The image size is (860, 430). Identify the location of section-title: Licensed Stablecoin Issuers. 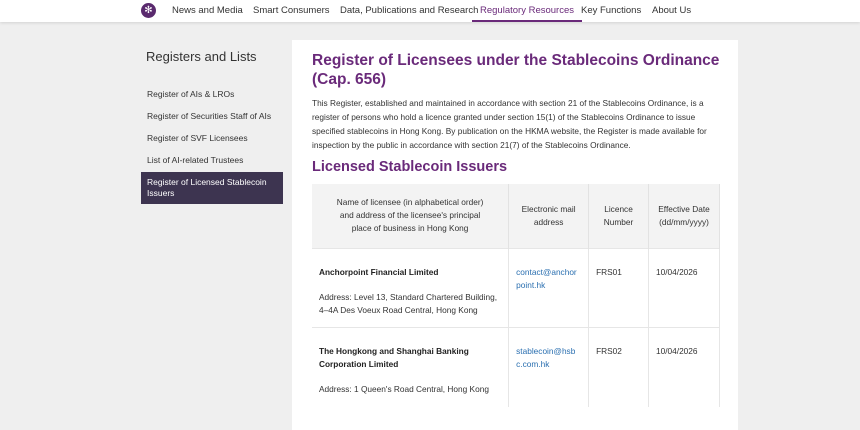
(410, 167).